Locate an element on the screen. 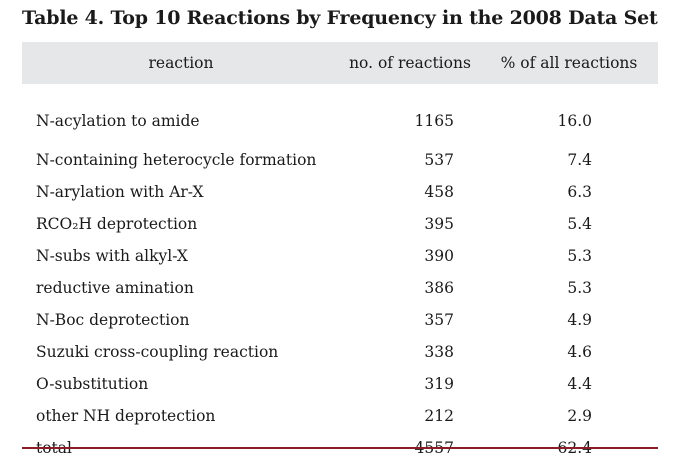 This screenshot has width=681, height=464. percent-cell: 5.4 is located at coordinates (579, 224).